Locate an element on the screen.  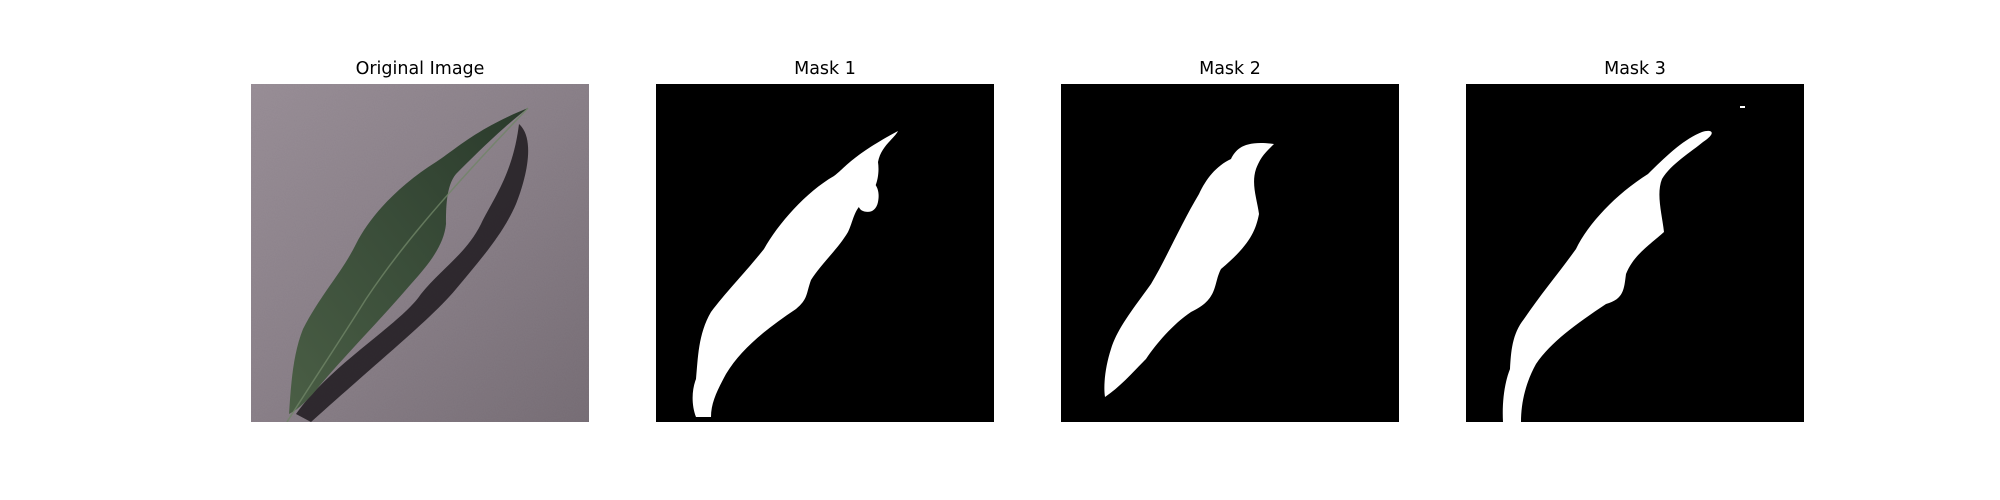
mask-2-title: Mask 2 is located at coordinates (1230, 69).